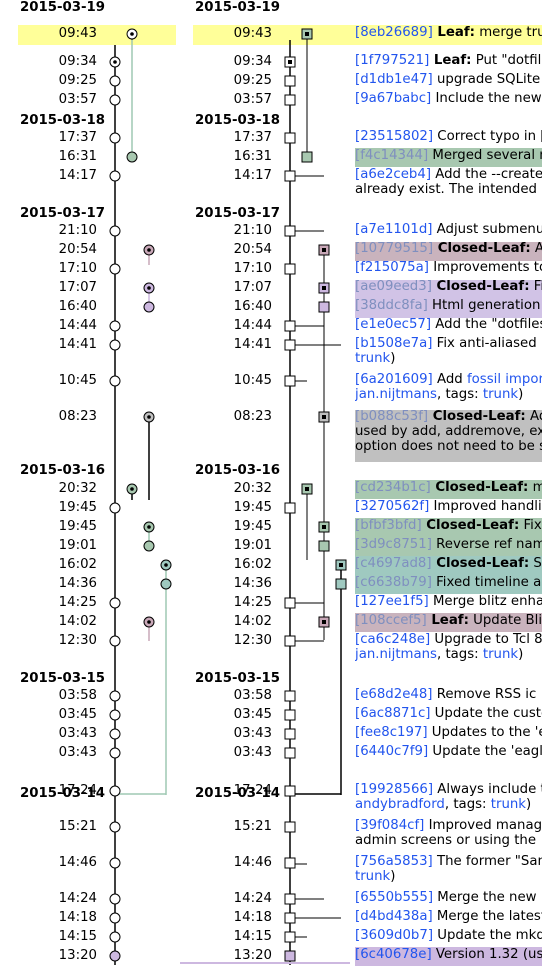 The height and width of the screenshot is (966, 542). Describe the element at coordinates (252, 826) in the screenshot. I see `time-label: 15:21` at that location.